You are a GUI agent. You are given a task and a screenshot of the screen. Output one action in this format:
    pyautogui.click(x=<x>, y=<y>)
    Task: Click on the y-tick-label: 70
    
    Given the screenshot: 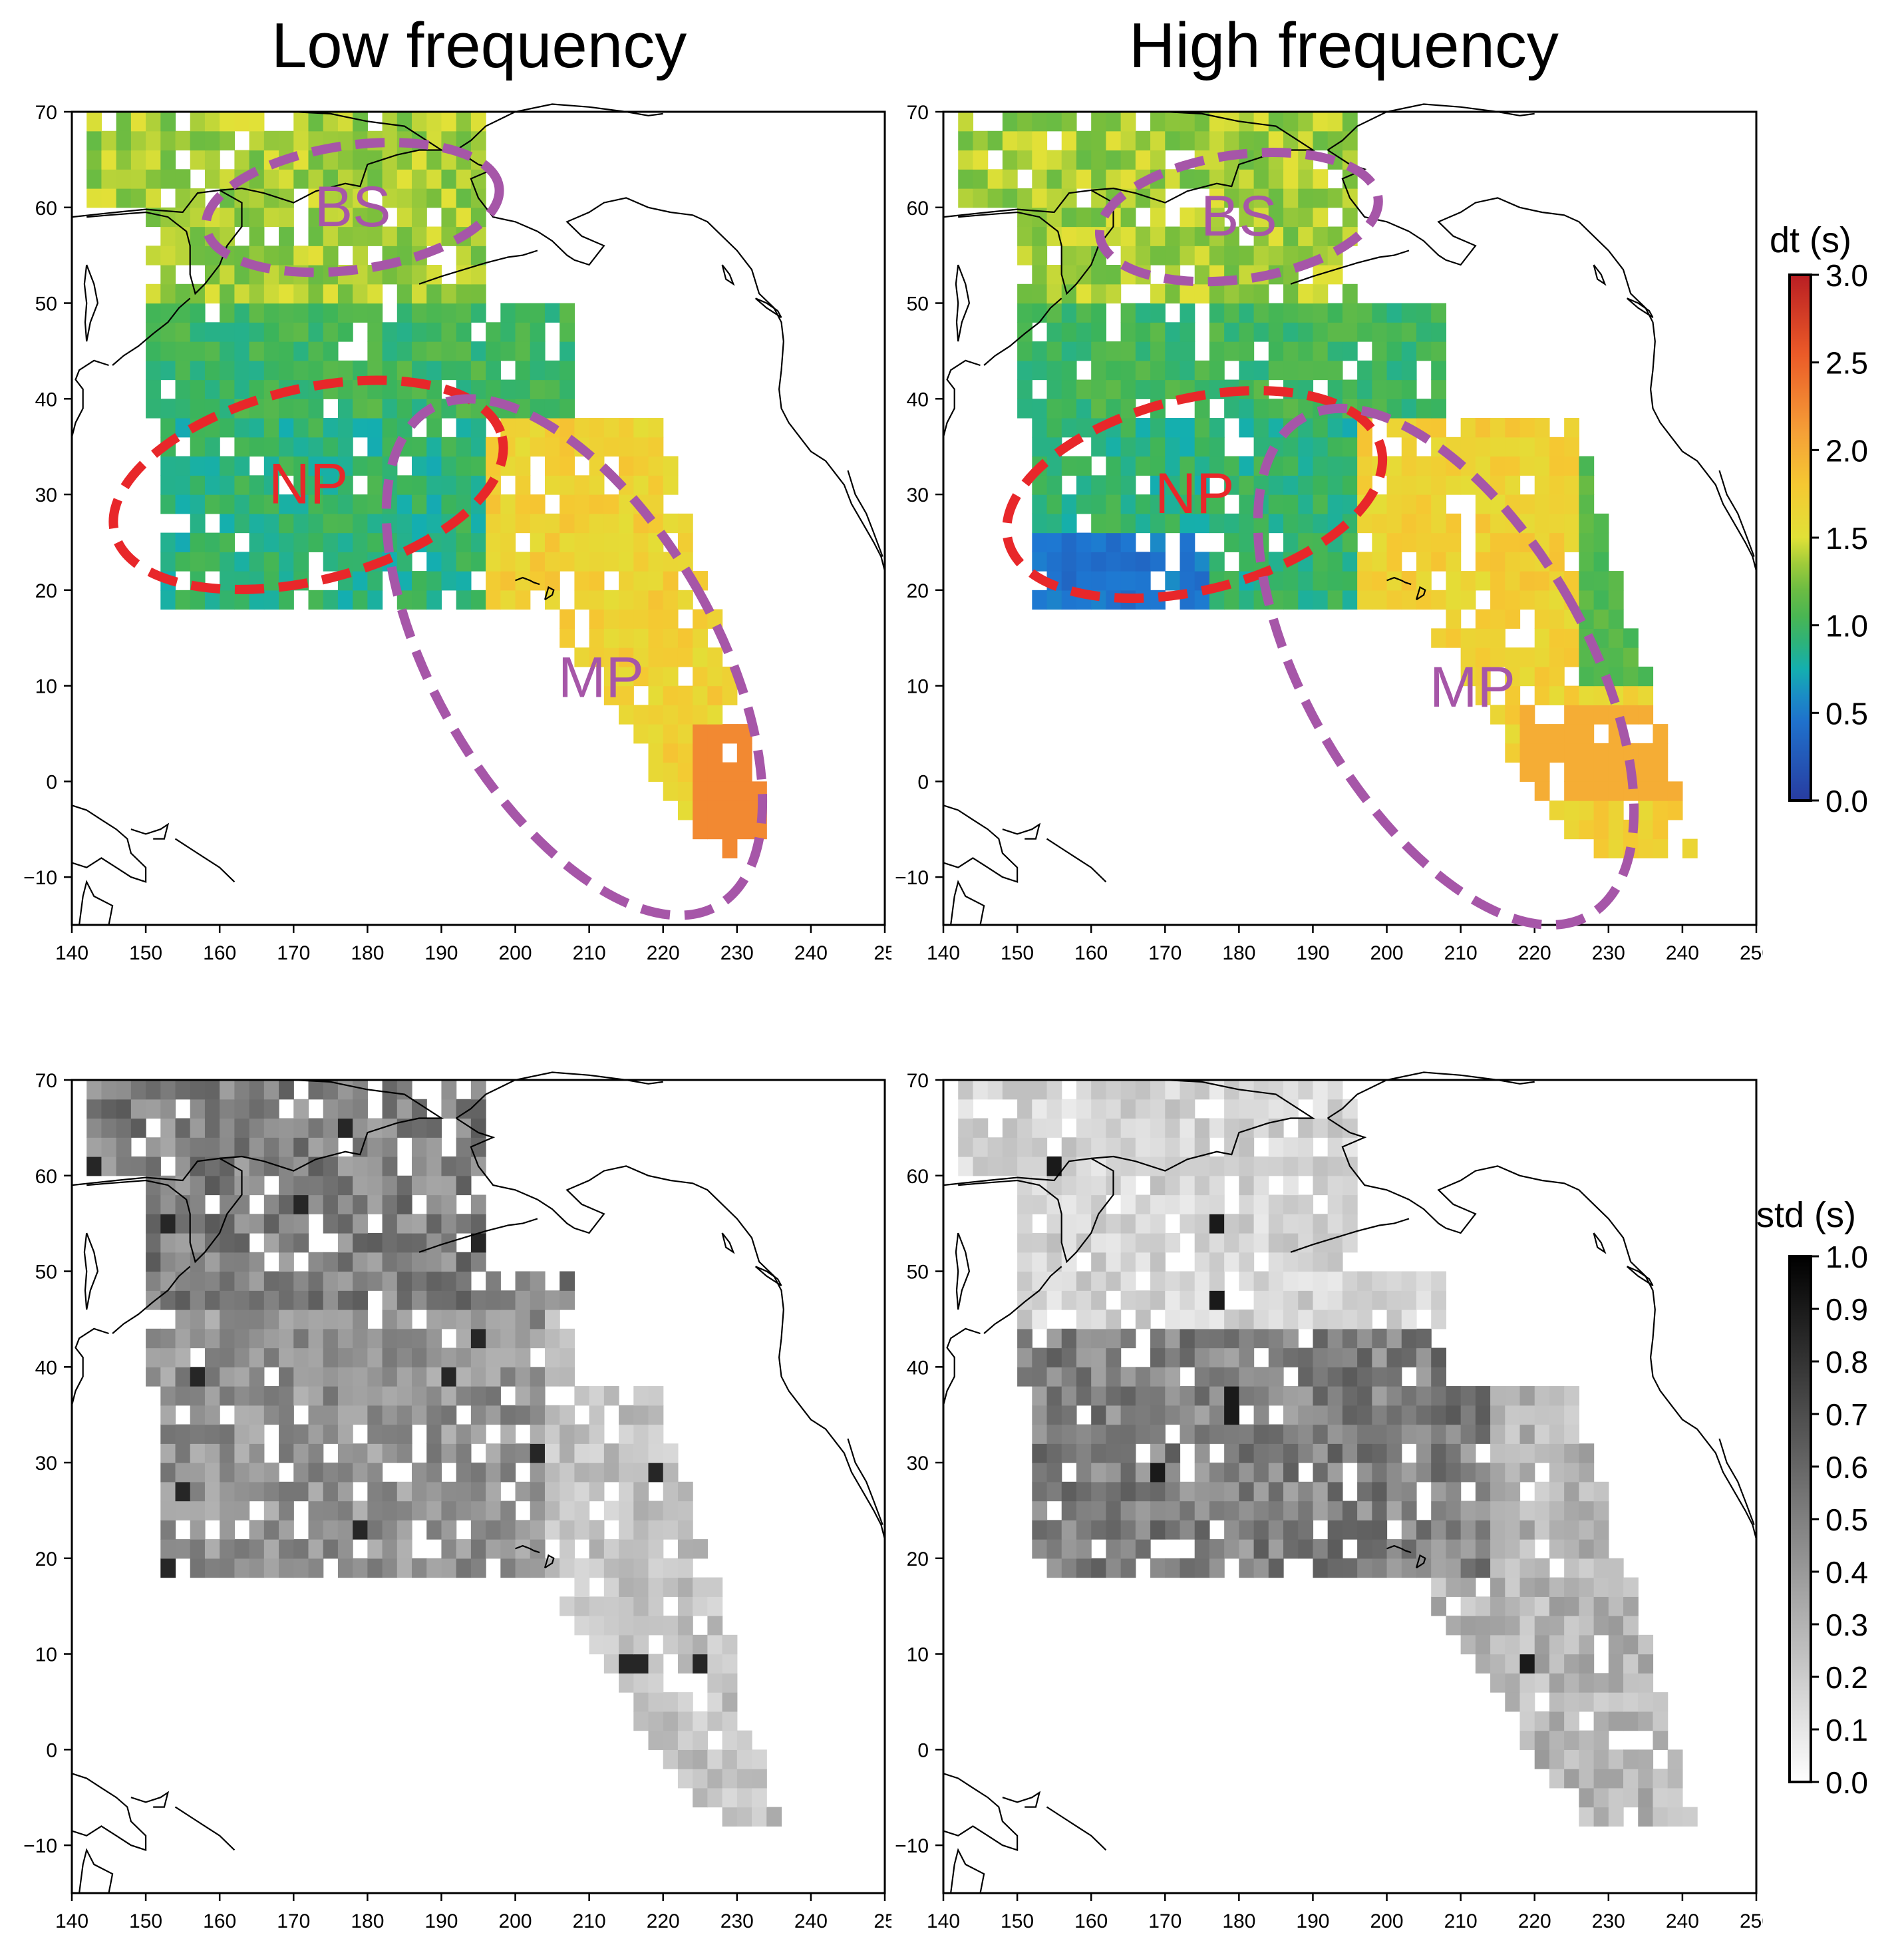 What is the action you would take?
    pyautogui.click(x=46, y=1081)
    